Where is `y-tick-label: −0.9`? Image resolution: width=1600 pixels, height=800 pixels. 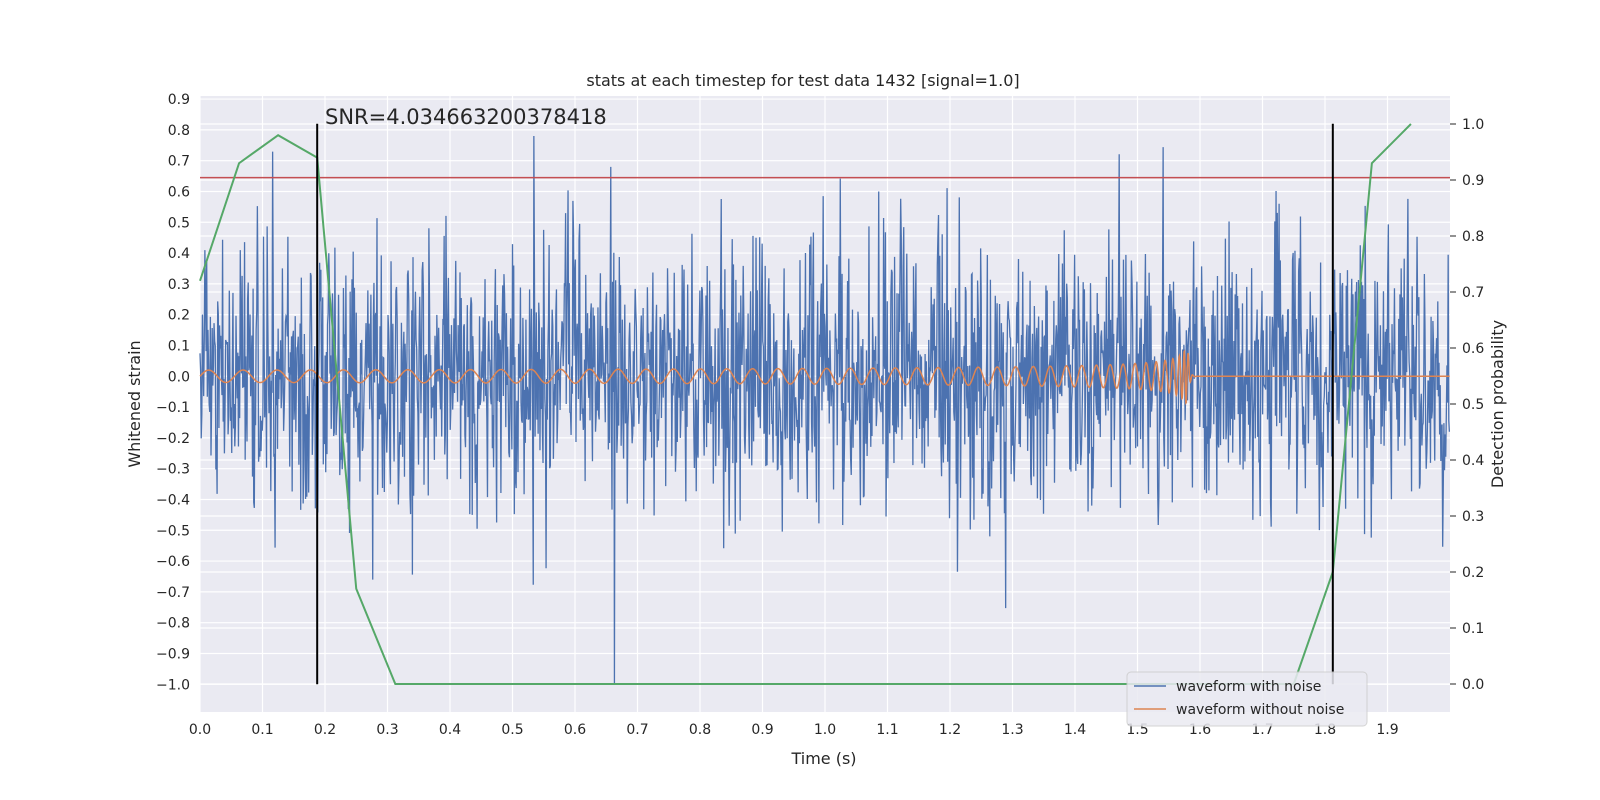
y-tick-label: −0.9 is located at coordinates (173, 654).